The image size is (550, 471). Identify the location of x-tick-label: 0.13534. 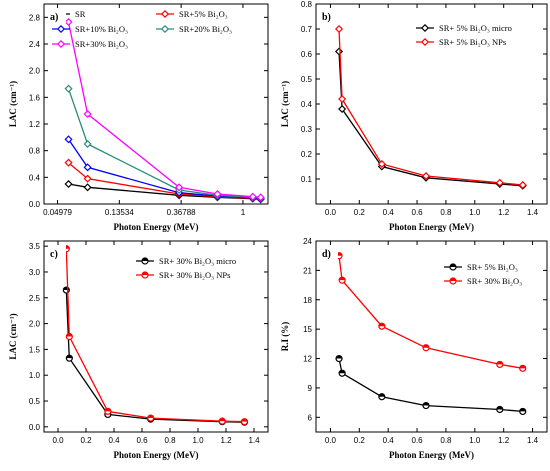
(119, 212).